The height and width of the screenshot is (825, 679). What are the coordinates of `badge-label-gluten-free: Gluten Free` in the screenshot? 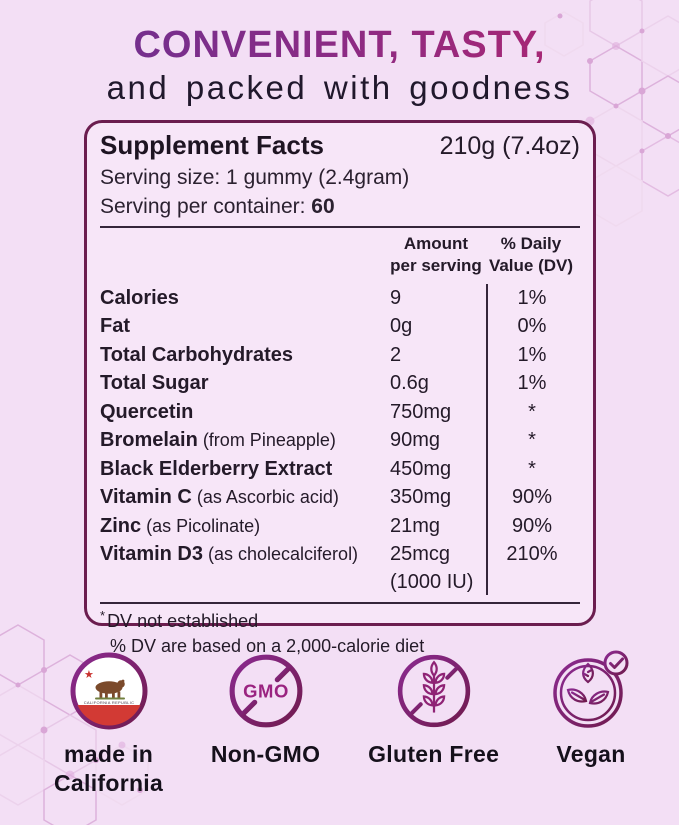 It's located at (434, 754).